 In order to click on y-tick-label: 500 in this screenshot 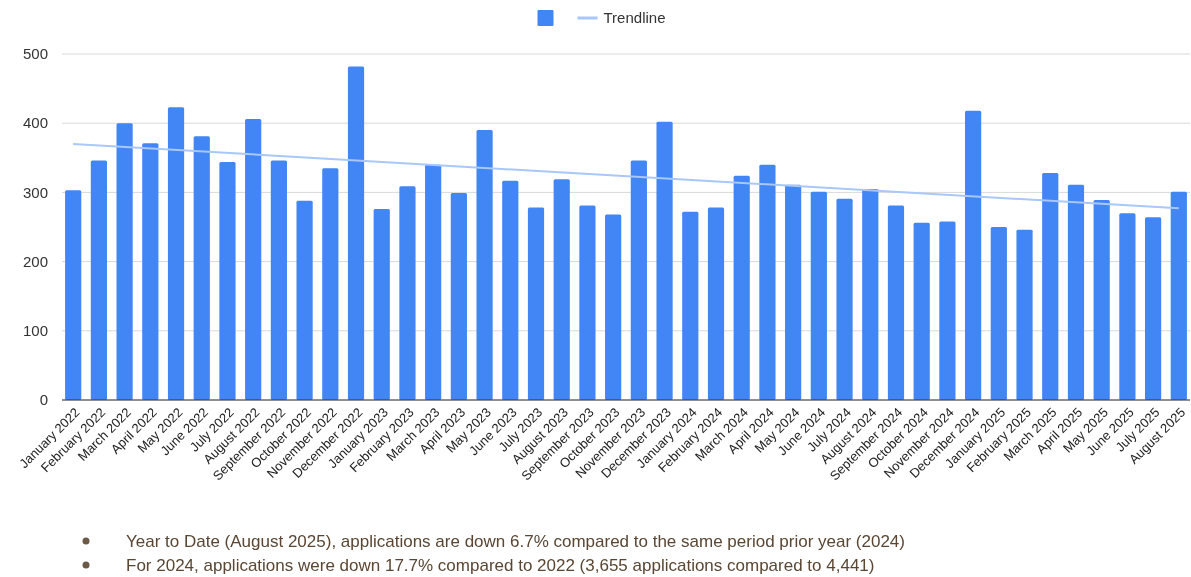, I will do `click(35, 54)`.